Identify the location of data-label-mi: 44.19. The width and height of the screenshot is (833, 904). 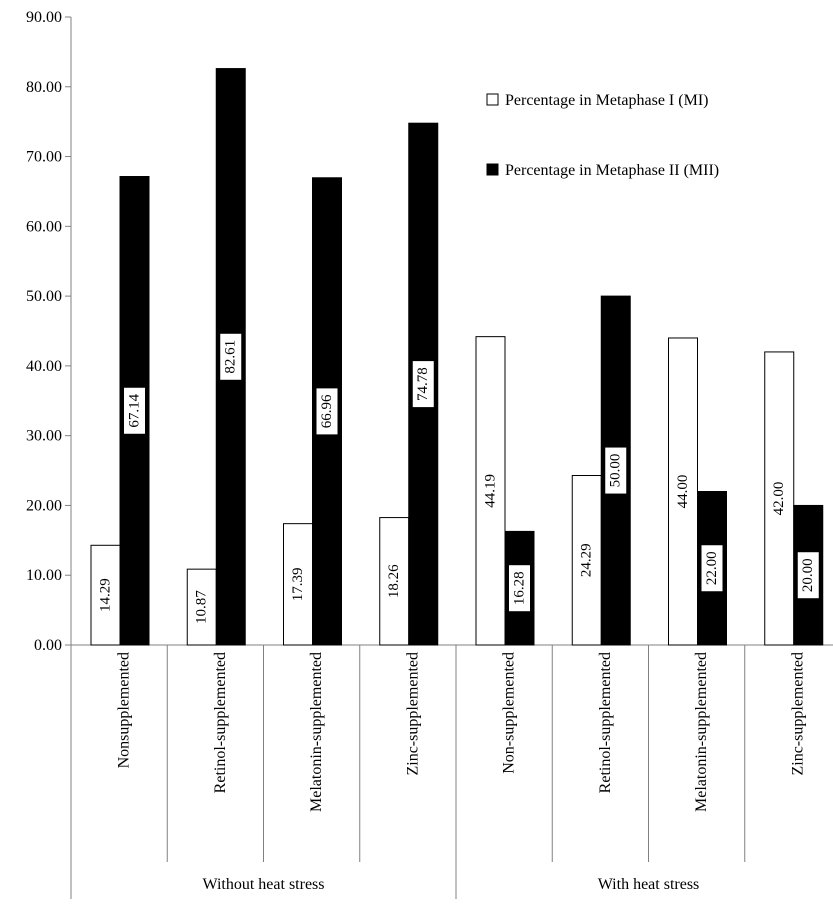
(491, 491).